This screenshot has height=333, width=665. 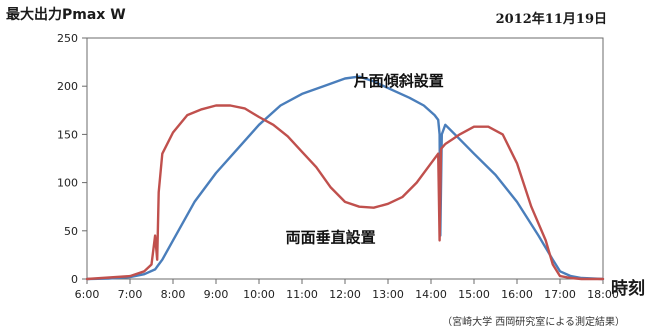 I want to click on date-label: 2012年11月19日, so click(x=551, y=19).